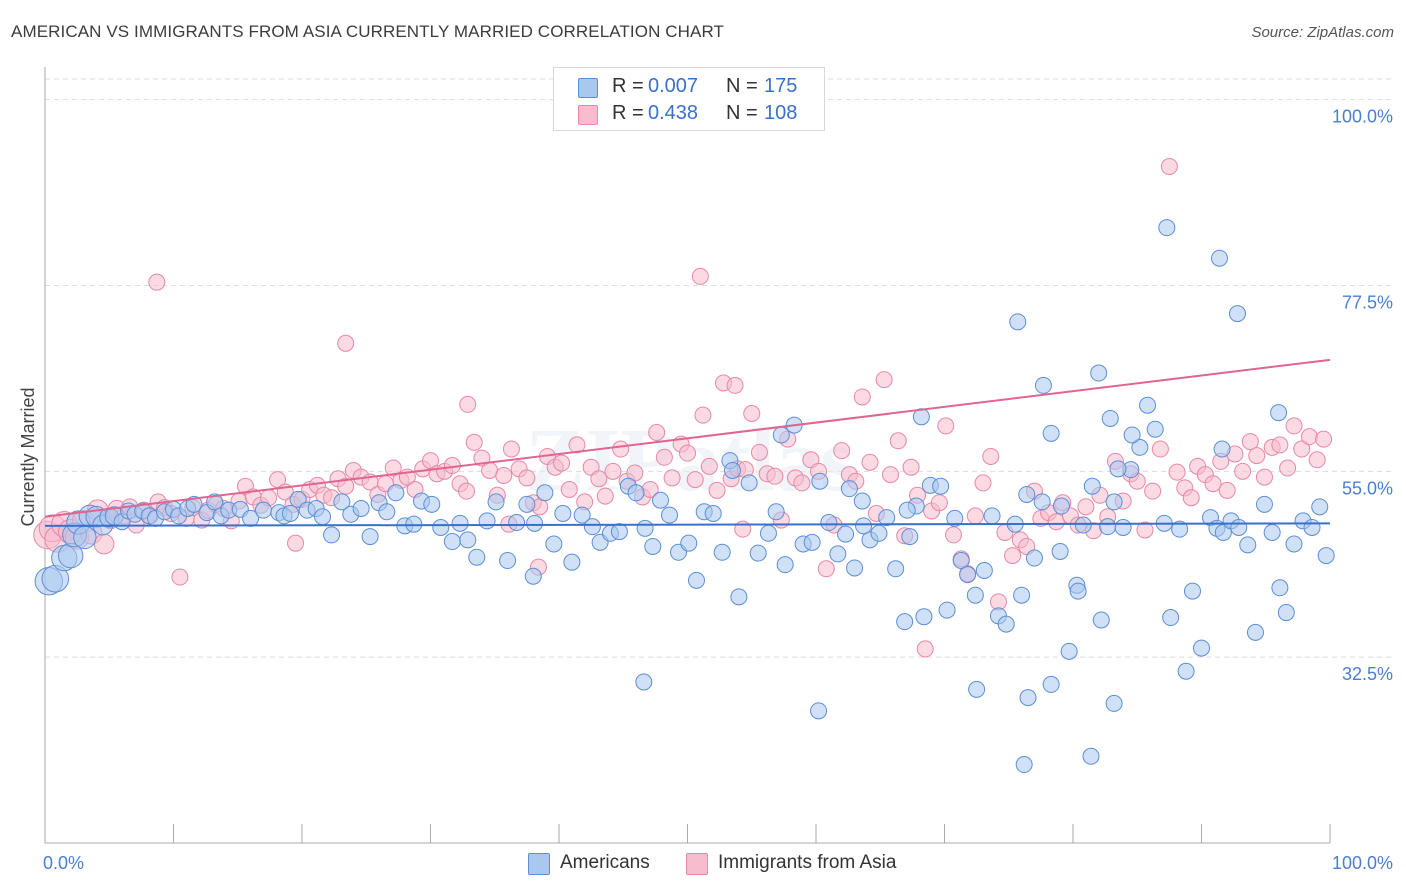  What do you see at coordinates (605, 862) in the screenshot?
I see `legend-label-americans: Americans` at bounding box center [605, 862].